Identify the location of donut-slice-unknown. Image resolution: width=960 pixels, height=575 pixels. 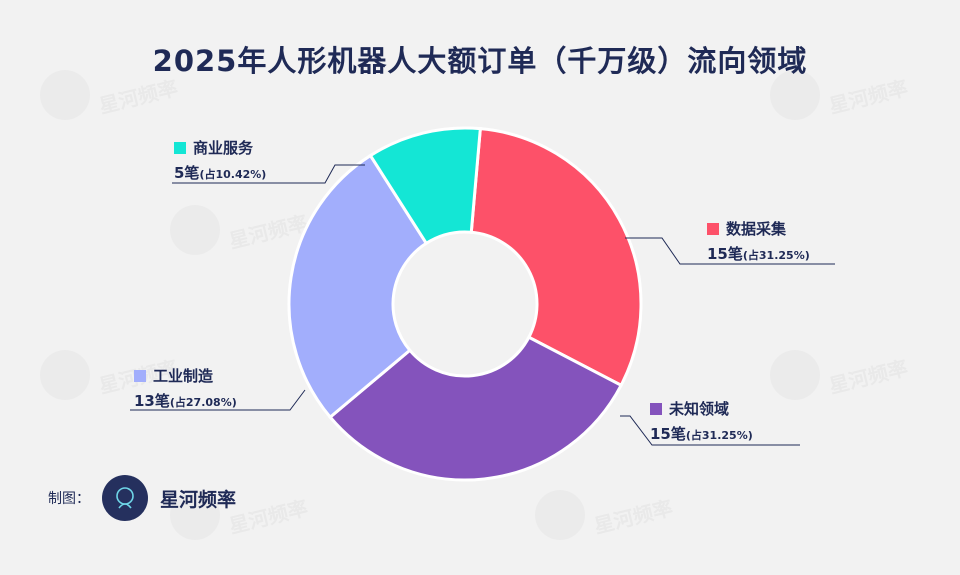
(476, 408).